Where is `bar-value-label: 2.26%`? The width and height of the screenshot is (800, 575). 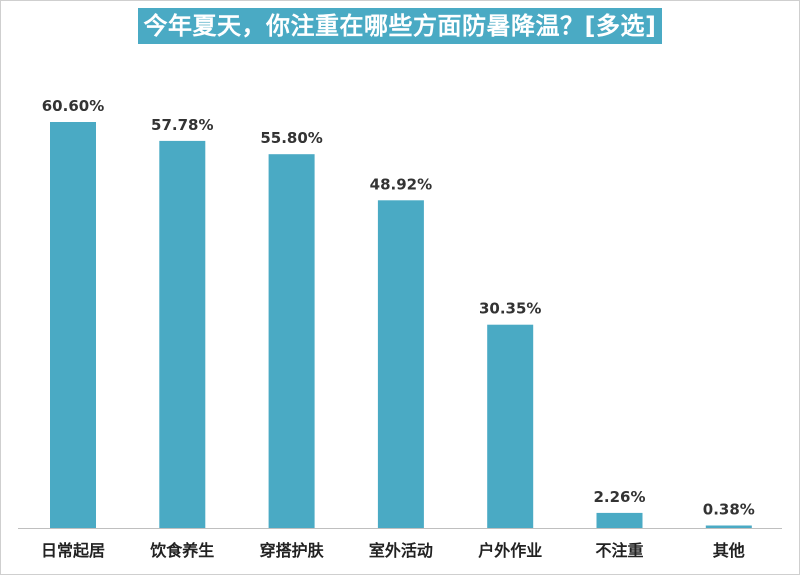
bar-value-label: 2.26% is located at coordinates (619, 497).